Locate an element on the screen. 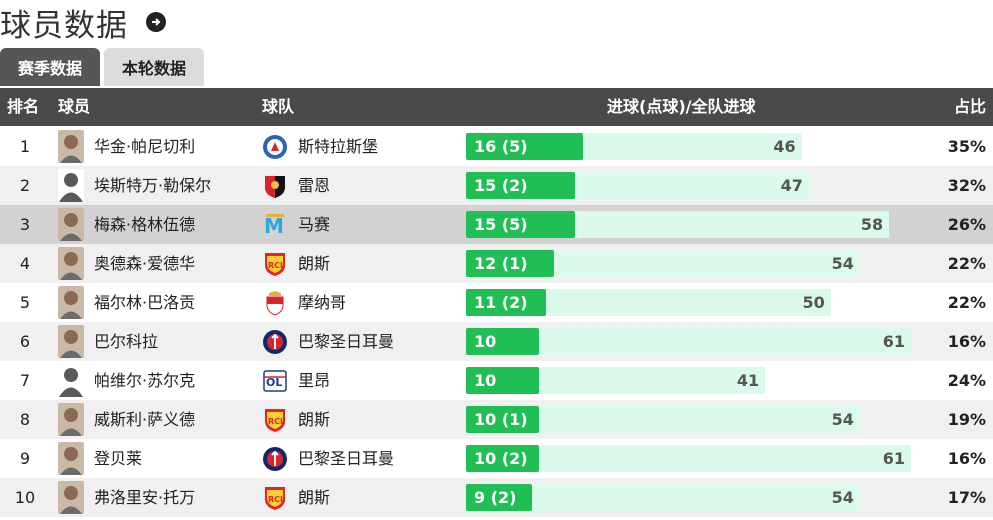 The height and width of the screenshot is (520, 993). header-player: 球员 is located at coordinates (74, 106).